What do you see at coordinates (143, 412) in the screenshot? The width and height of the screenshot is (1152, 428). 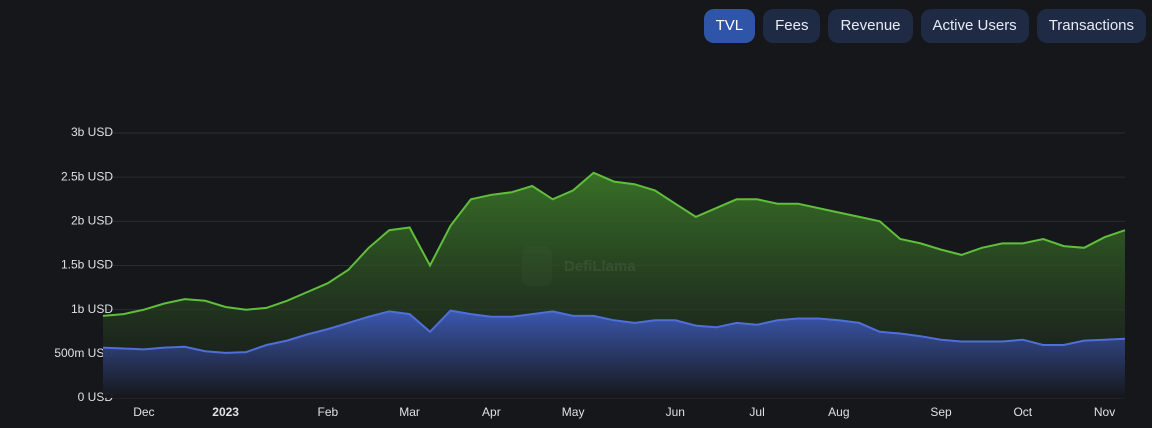 I see `x-tick-label: Dec` at bounding box center [143, 412].